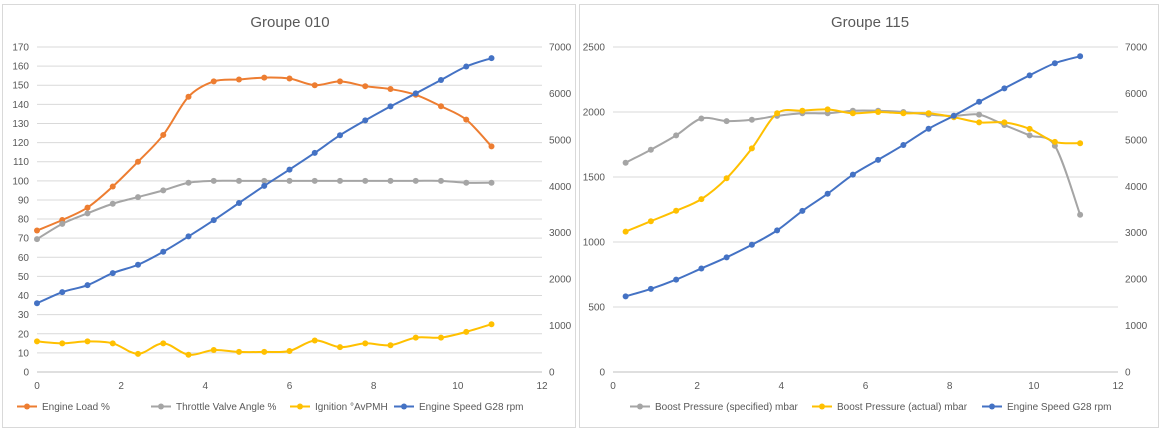 This screenshot has height=432, width=1161. I want to click on legend-marker-engine-load, so click(27, 406).